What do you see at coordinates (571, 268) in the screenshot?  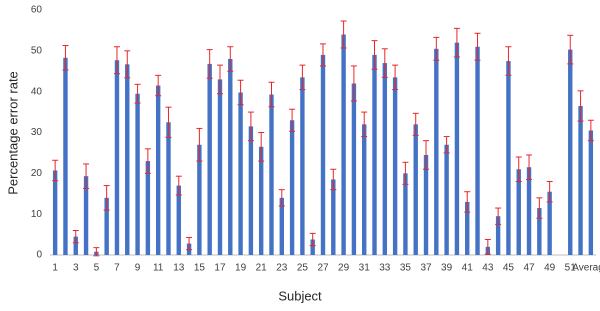 I see `x-tick-label: 51` at bounding box center [571, 268].